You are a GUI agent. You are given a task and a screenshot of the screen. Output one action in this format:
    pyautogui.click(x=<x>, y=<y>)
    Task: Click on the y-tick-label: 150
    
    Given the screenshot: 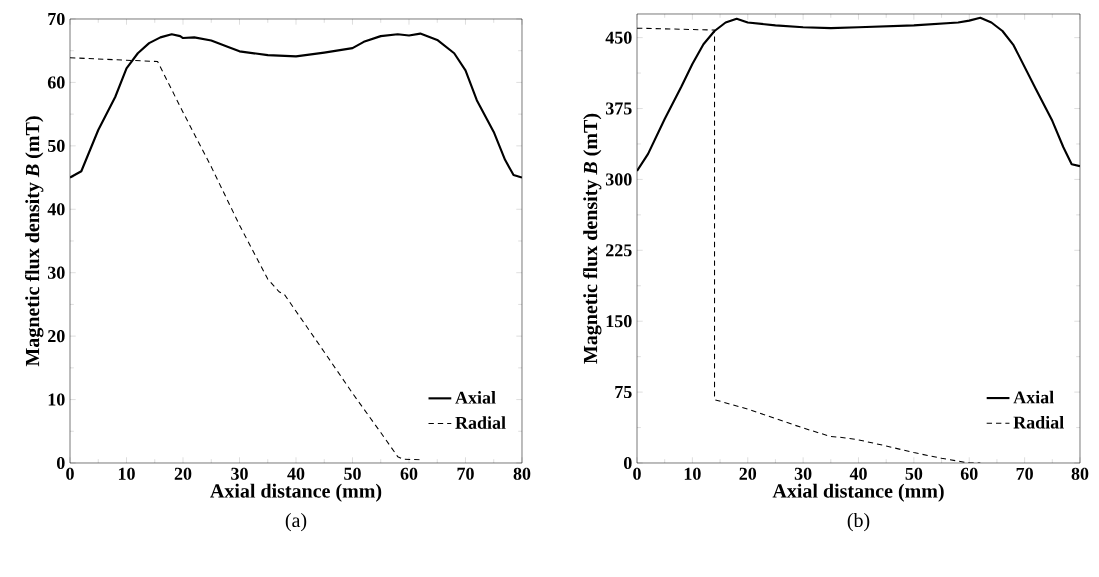 What is the action you would take?
    pyautogui.click(x=619, y=321)
    